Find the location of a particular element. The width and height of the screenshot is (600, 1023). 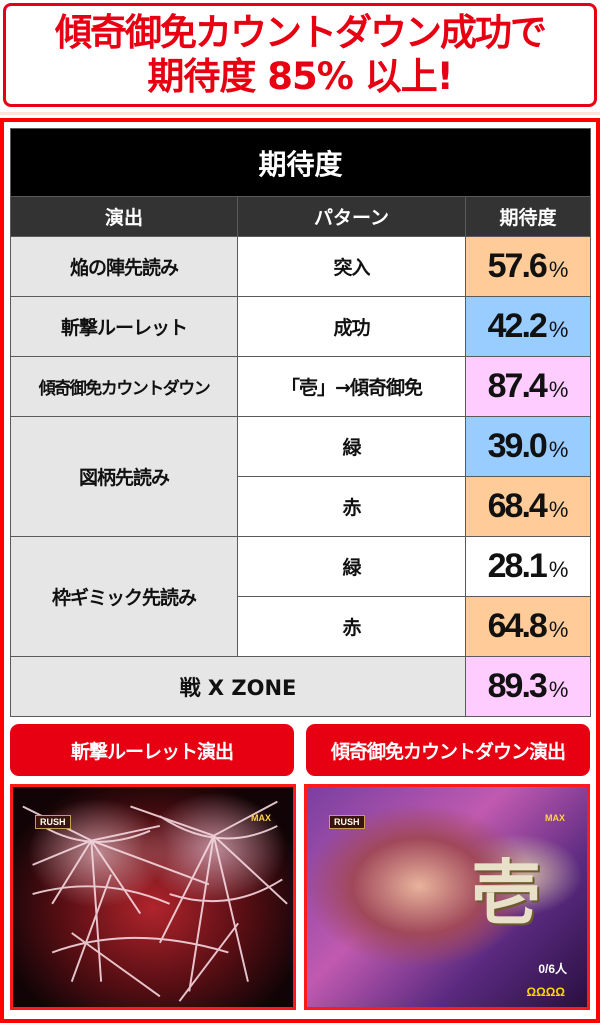

table-title-row: 期待度 is located at coordinates (300, 162).